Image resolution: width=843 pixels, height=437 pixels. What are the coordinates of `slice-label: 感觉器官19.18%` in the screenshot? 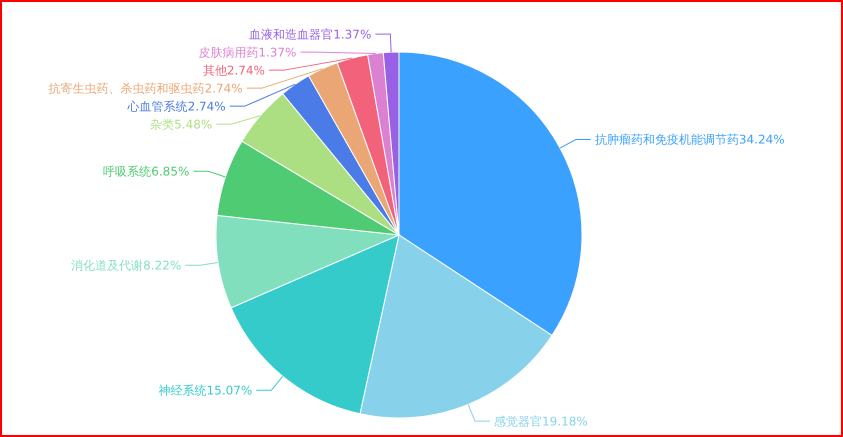 It's located at (541, 421).